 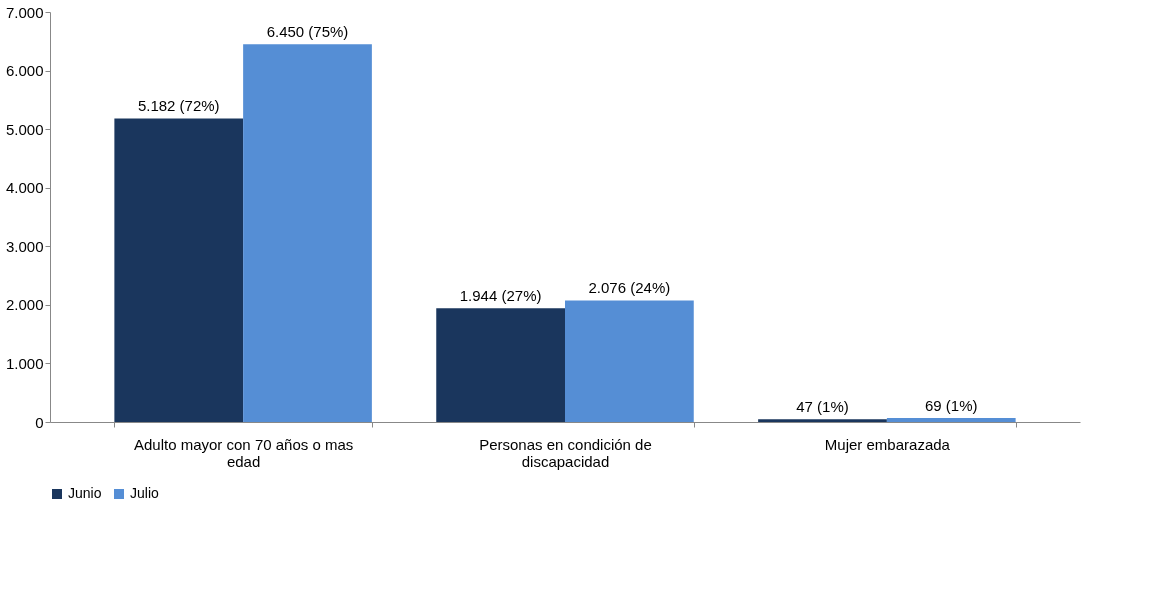 What do you see at coordinates (565, 452) in the screenshot?
I see `x-tick-label: Personas en condición de discapacidad` at bounding box center [565, 452].